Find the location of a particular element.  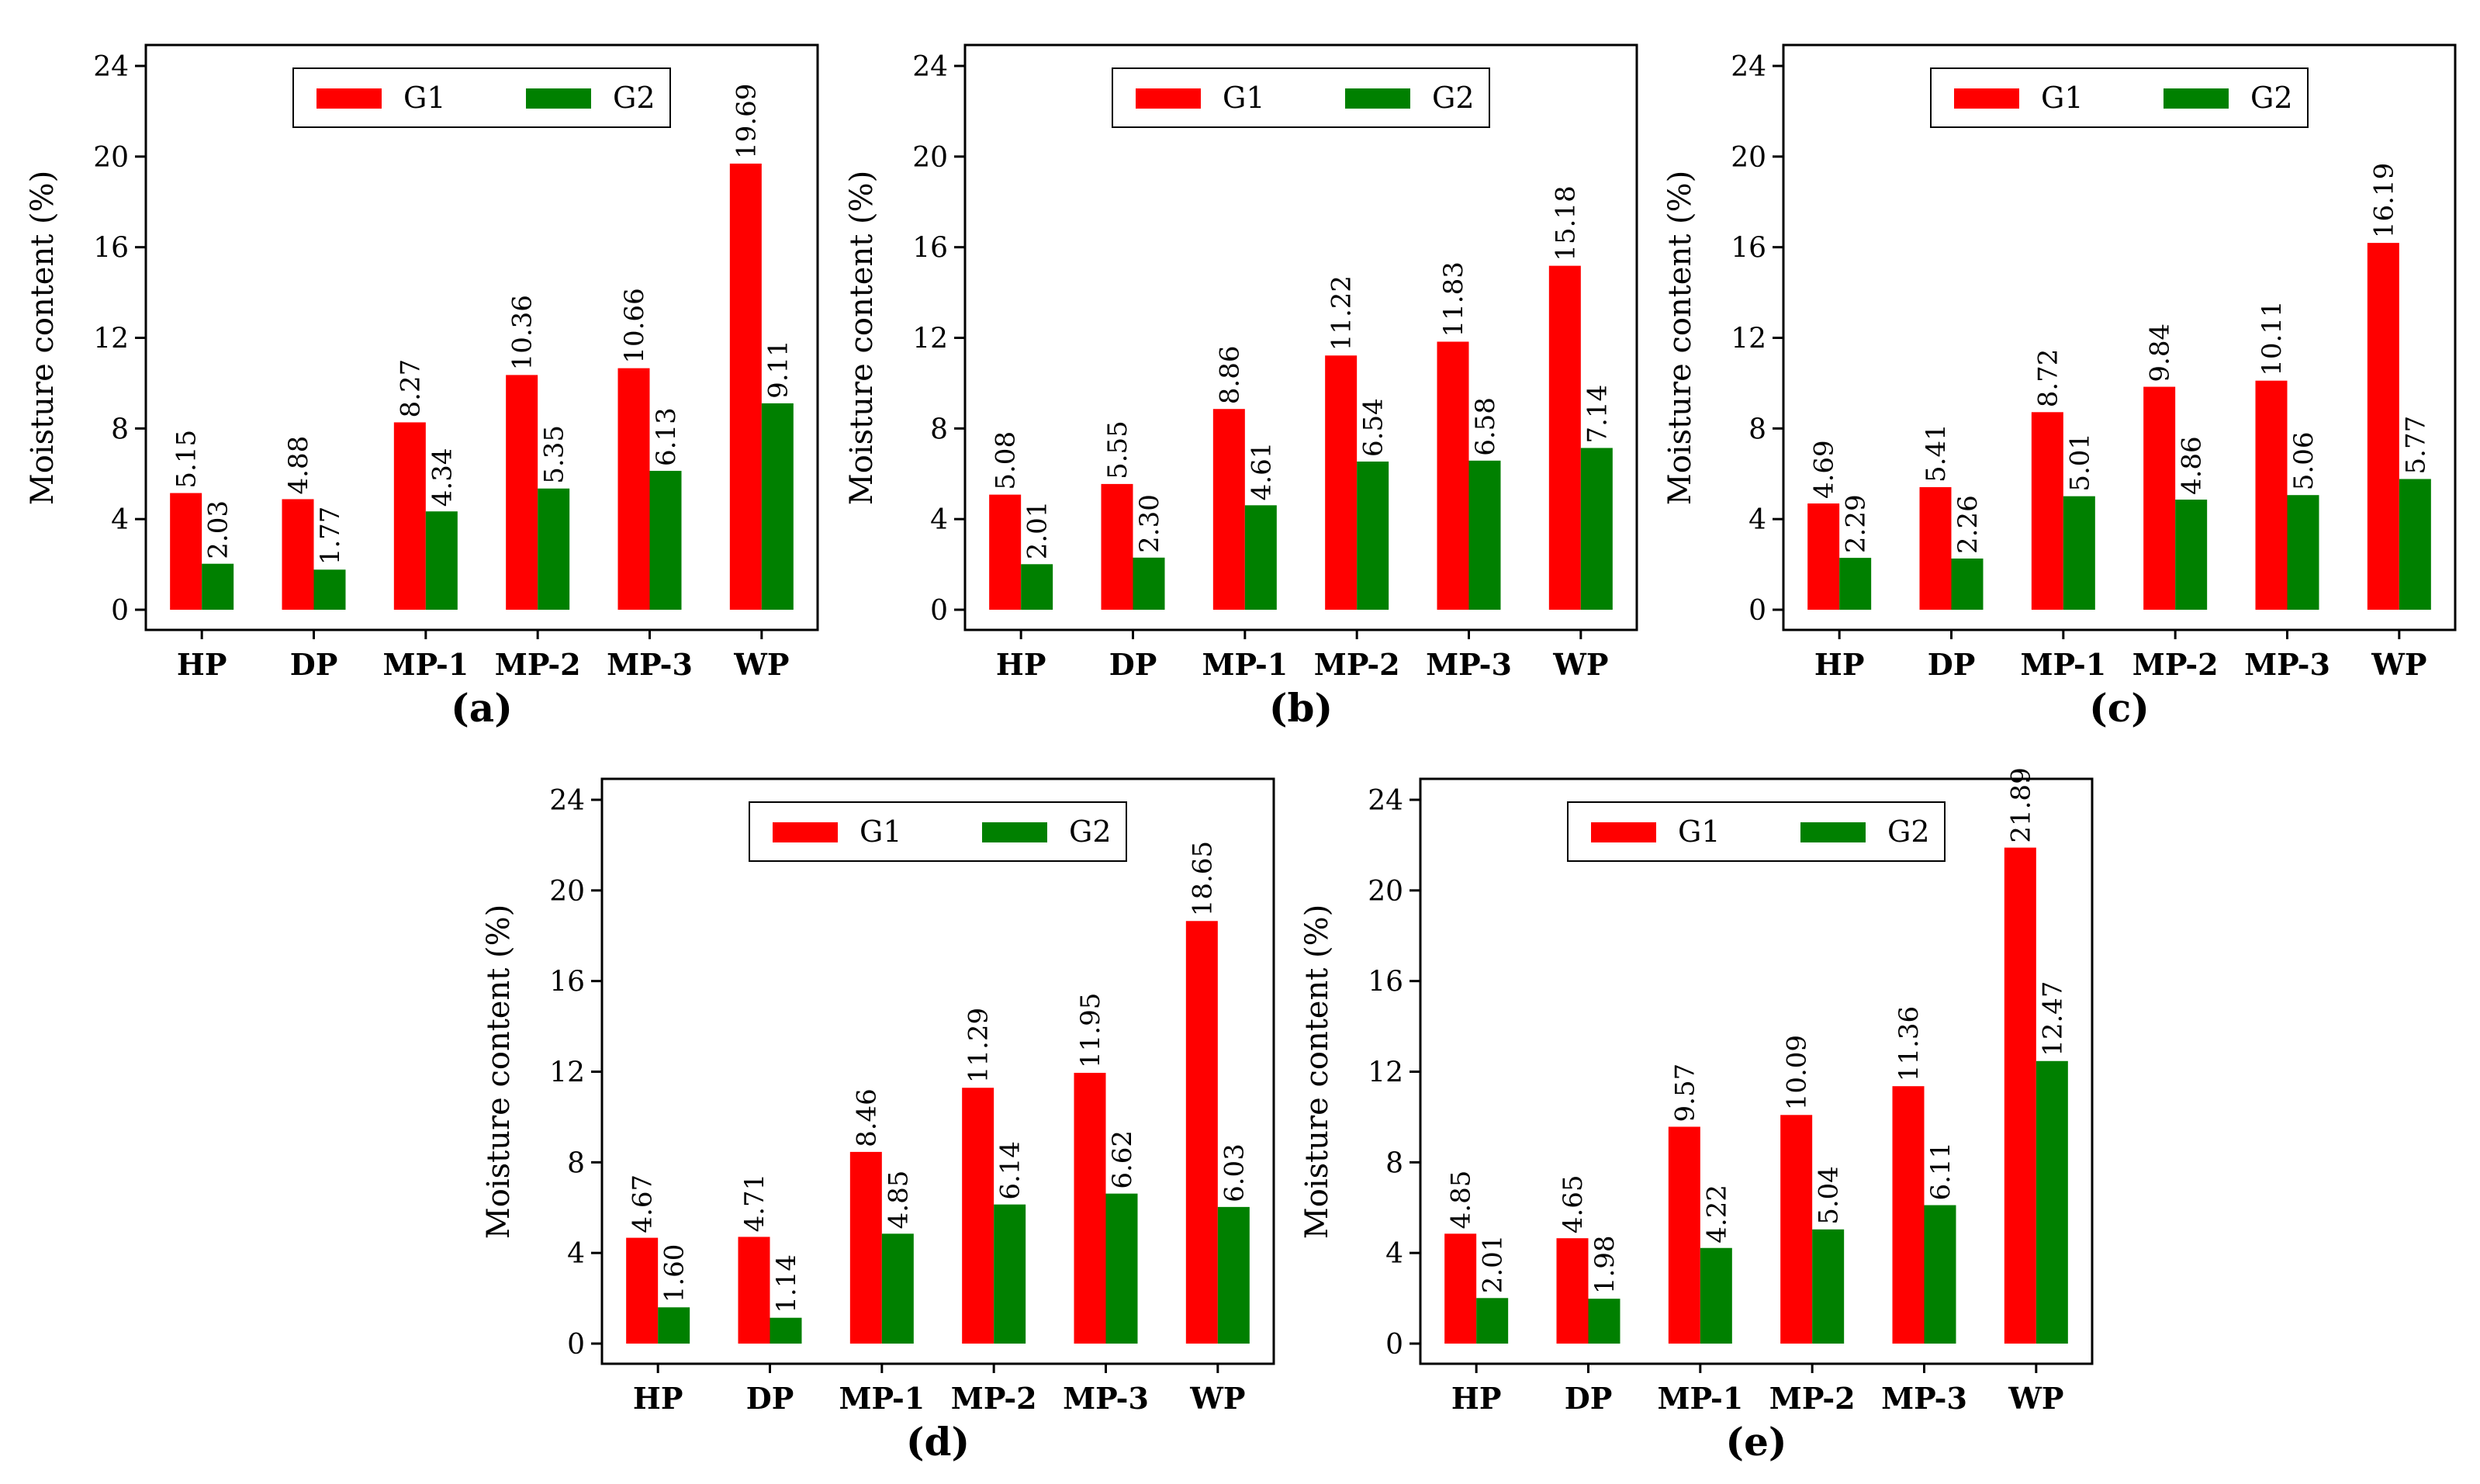

y-tick-label: 16 is located at coordinates (111, 249).